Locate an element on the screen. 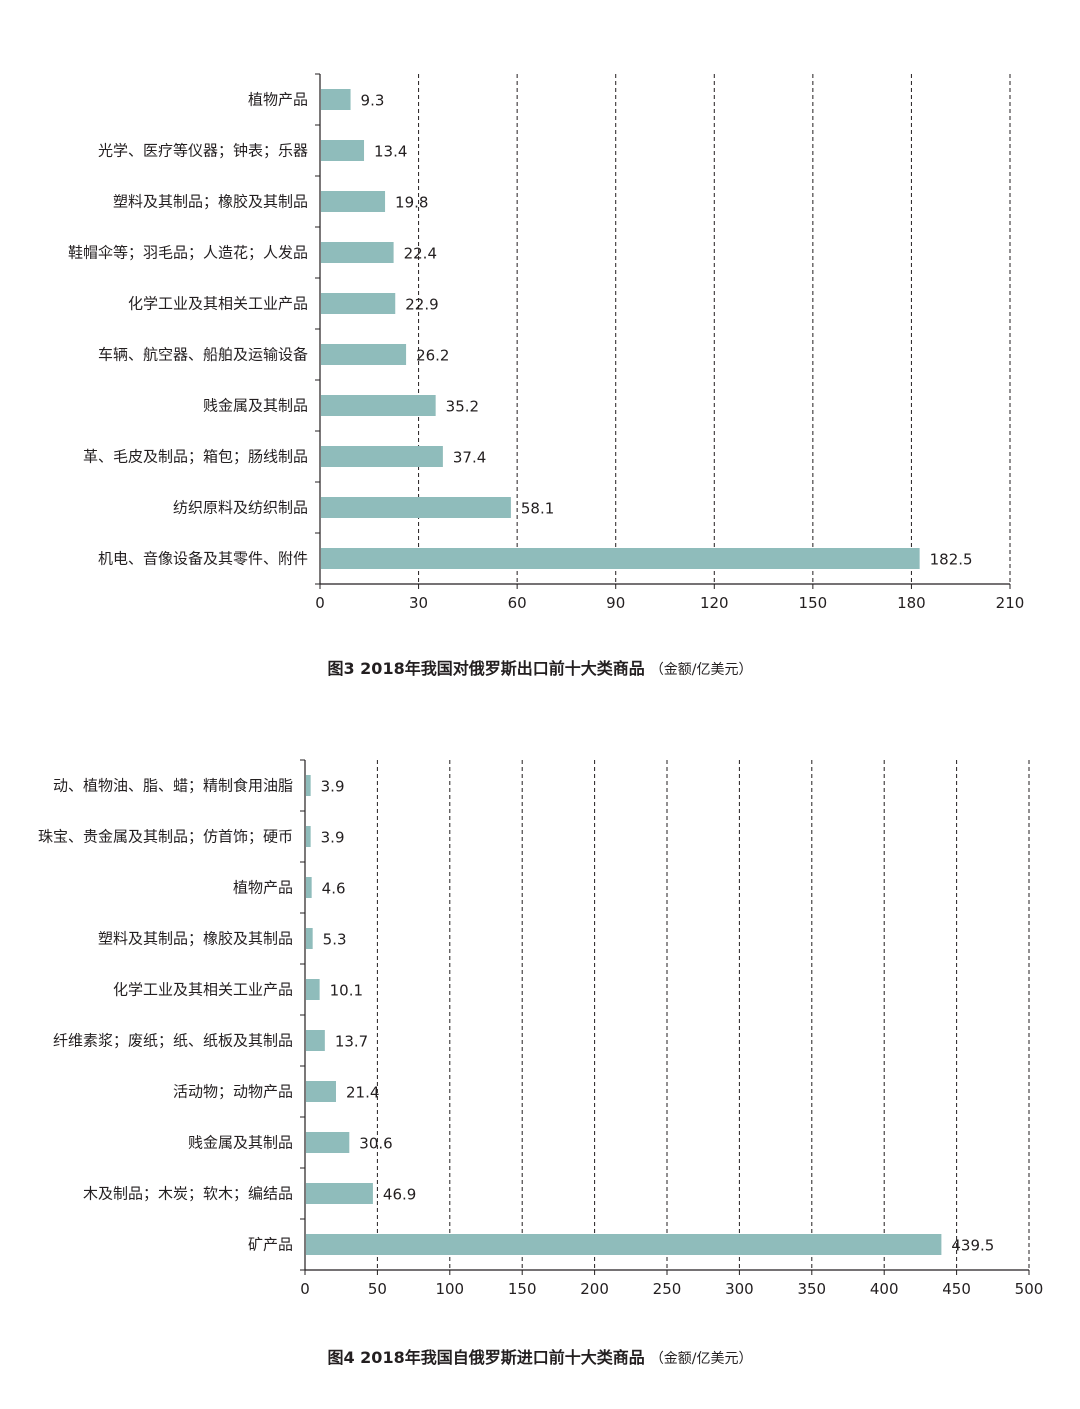 This screenshot has width=1080, height=1409. import-chart-caption: 图4 2018年我国自俄罗斯进口前十大类商品 （金额/亿美元） is located at coordinates (540, 1356).